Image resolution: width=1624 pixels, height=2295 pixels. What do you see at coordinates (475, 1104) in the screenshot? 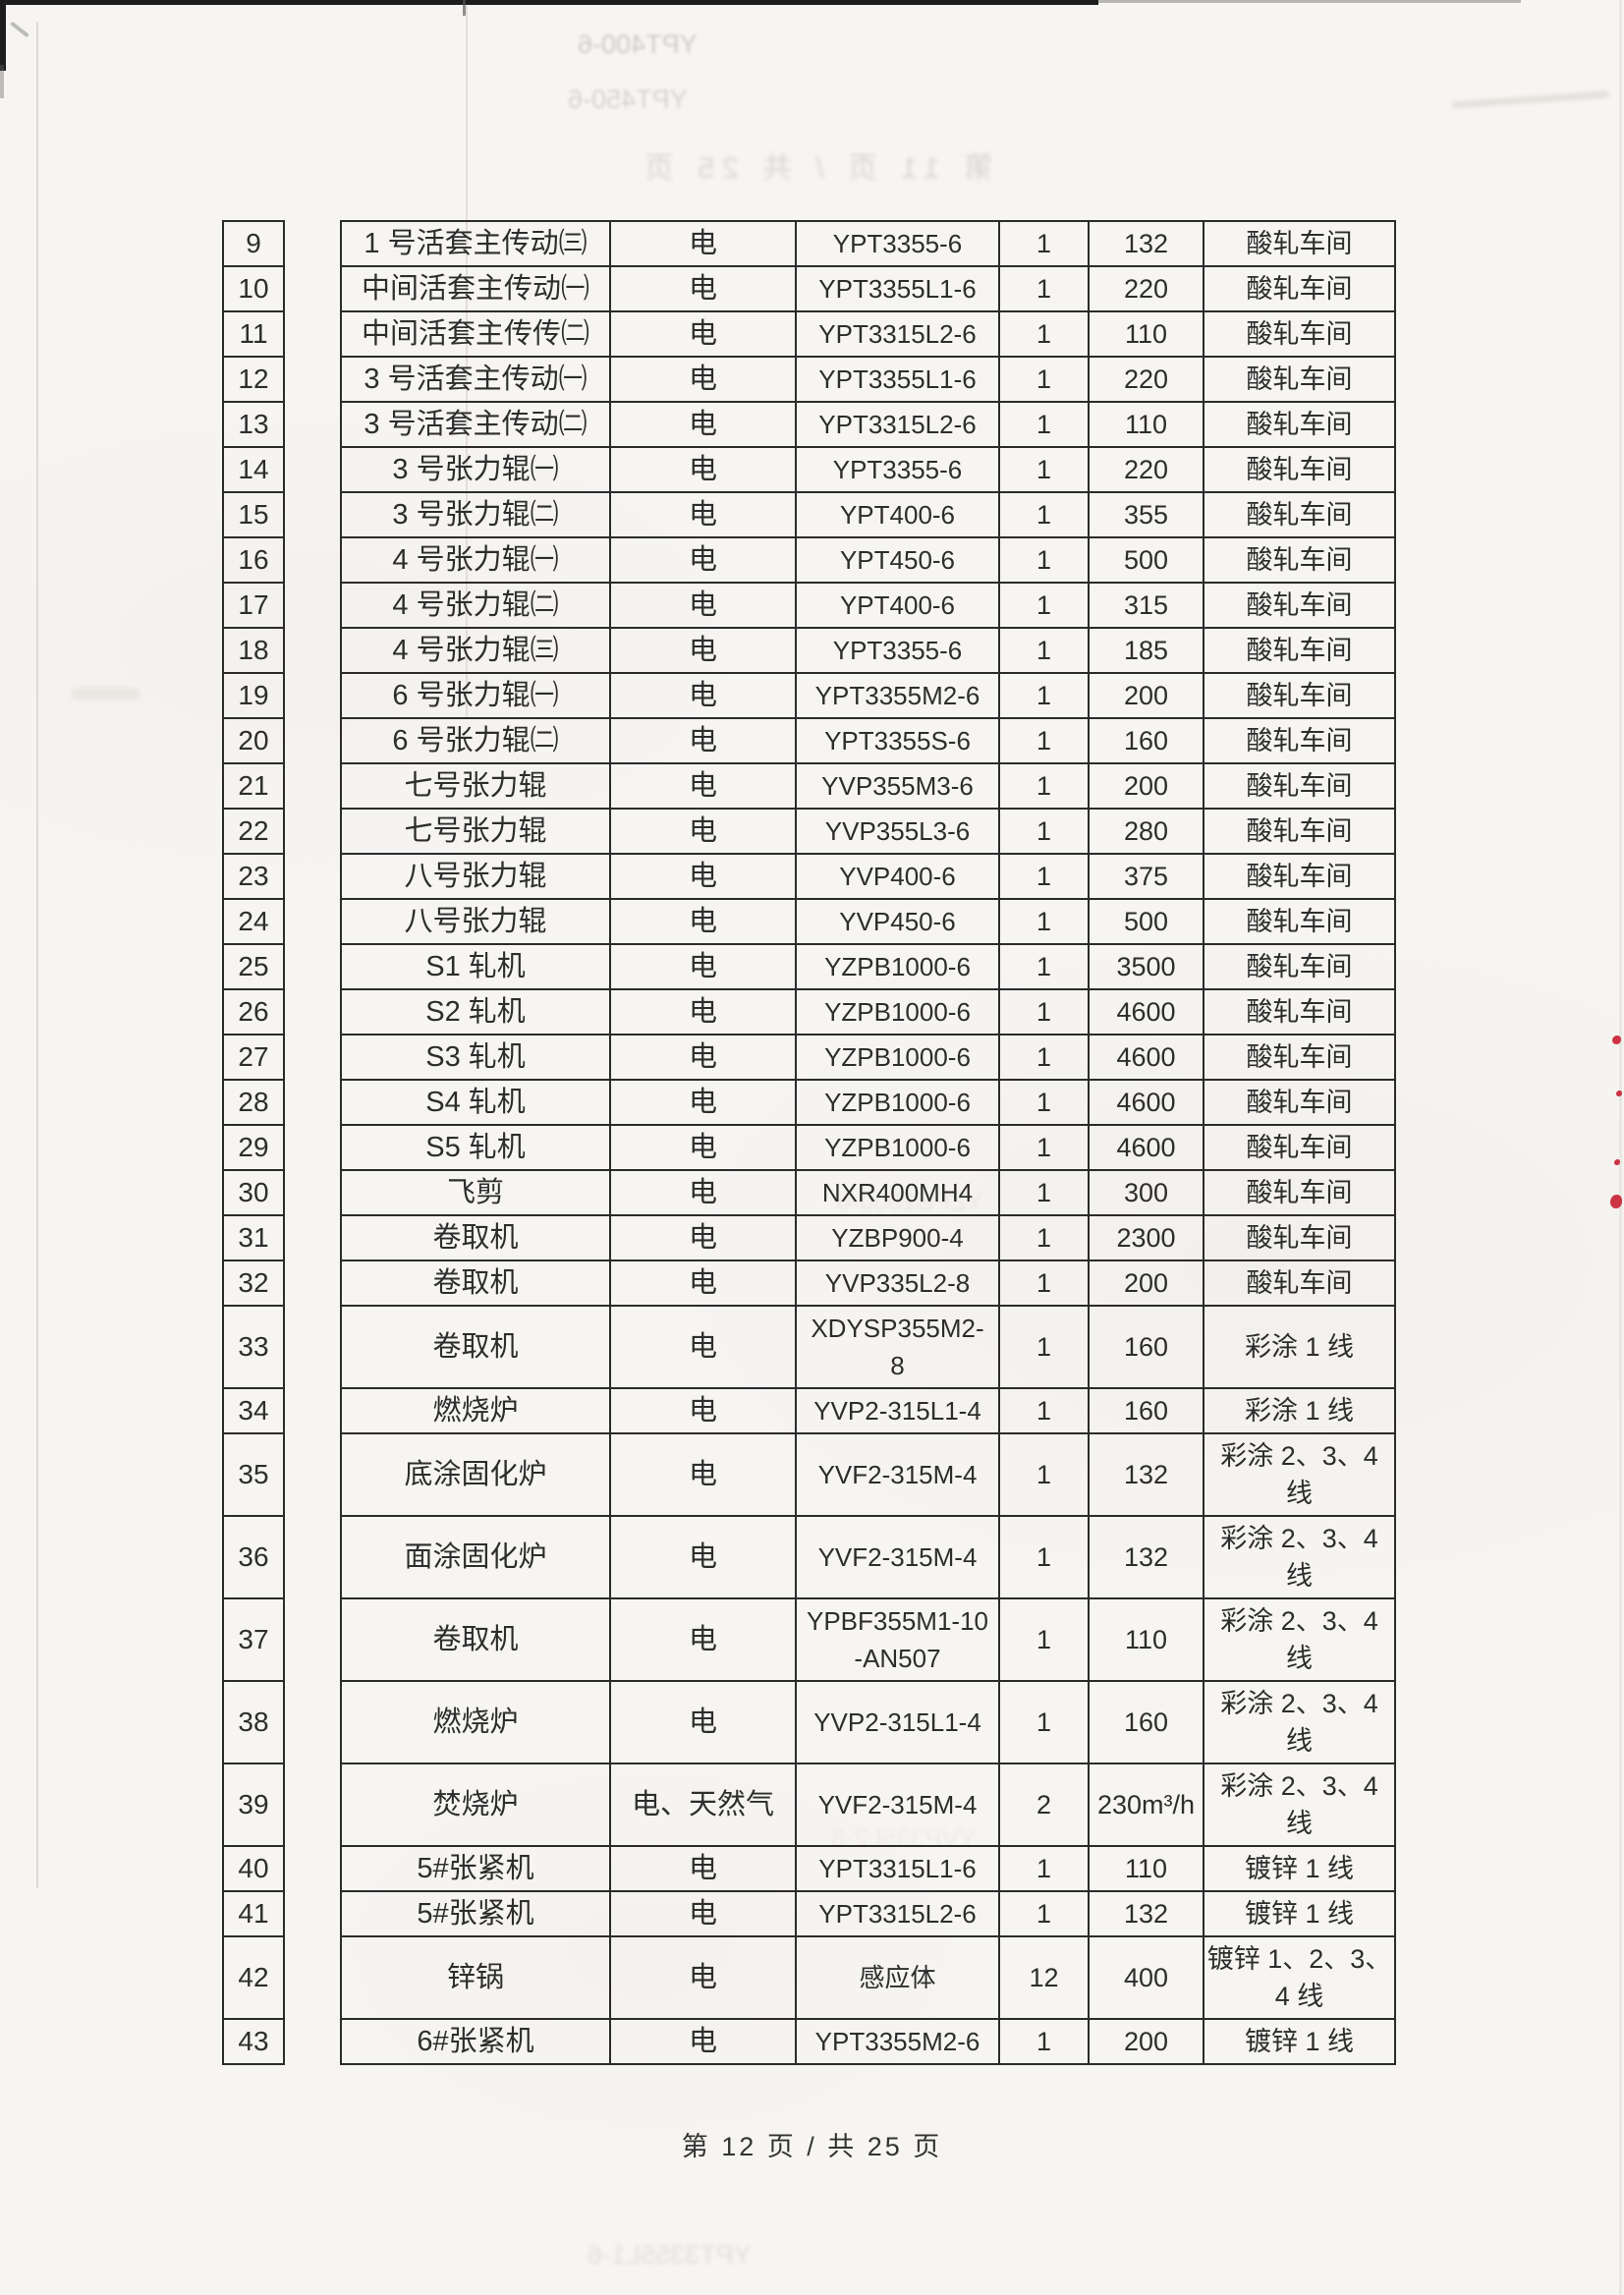
I see `equipment-name-cell: S4 轧机` at bounding box center [475, 1104].